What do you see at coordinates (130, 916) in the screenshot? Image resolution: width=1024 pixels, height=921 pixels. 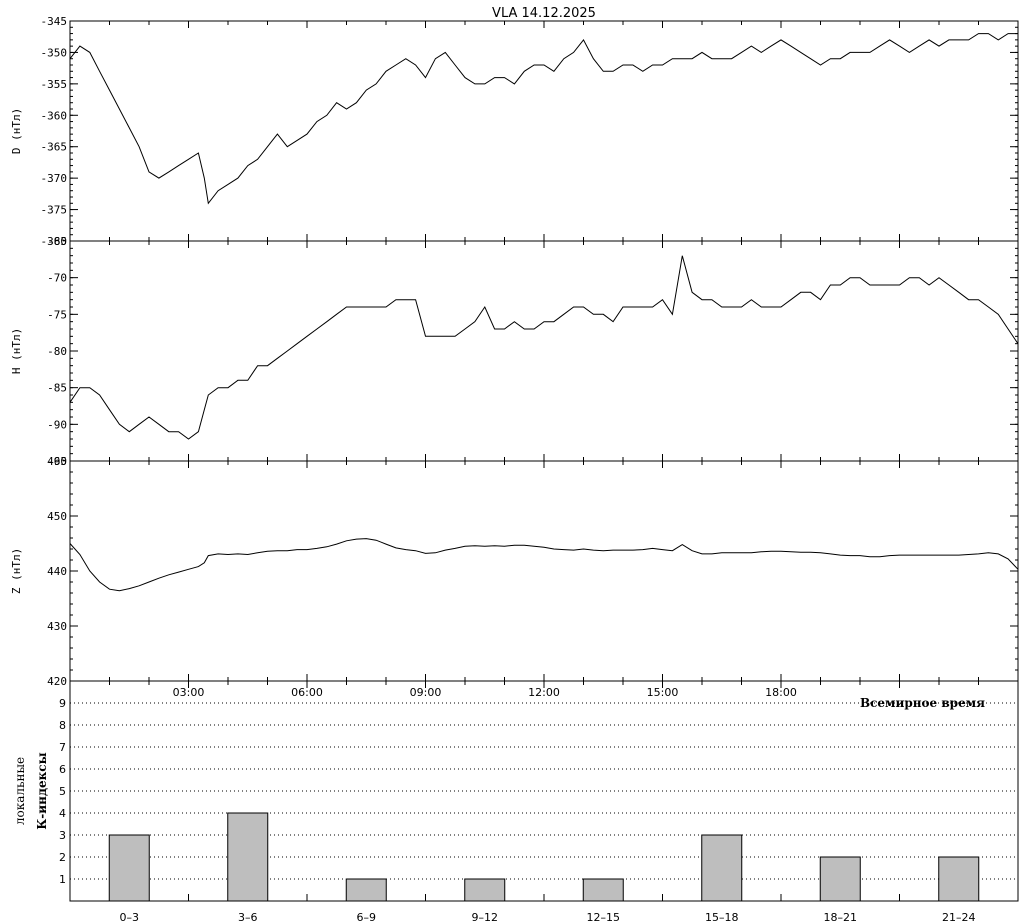 I see `bar-category-label: 0–3` at bounding box center [130, 916].